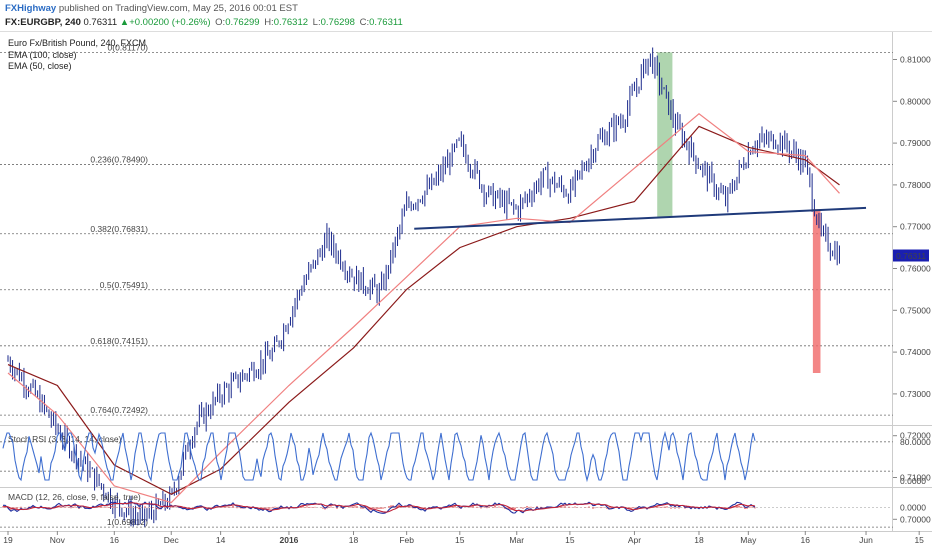 The image size is (932, 550). What do you see at coordinates (337, 22) in the screenshot?
I see `low-value: 0.76298` at bounding box center [337, 22].